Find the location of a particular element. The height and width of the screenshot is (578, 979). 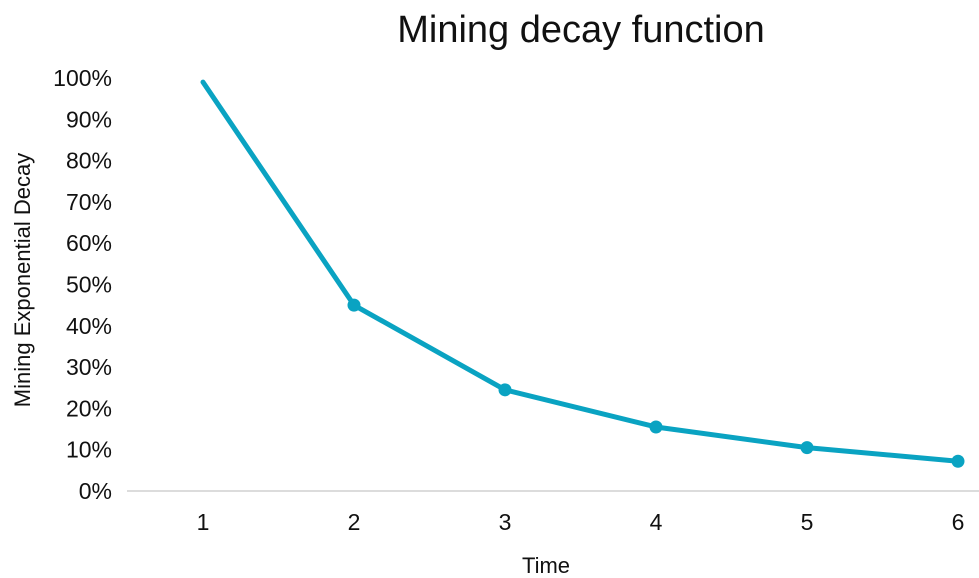

y-tick-label: 40% is located at coordinates (89, 326).